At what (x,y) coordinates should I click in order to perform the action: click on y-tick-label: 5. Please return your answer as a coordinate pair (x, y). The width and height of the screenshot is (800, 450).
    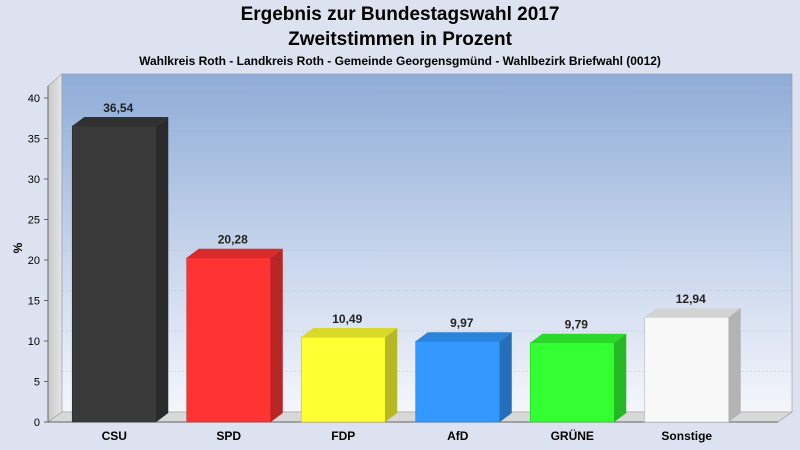
    Looking at the image, I should click on (37, 383).